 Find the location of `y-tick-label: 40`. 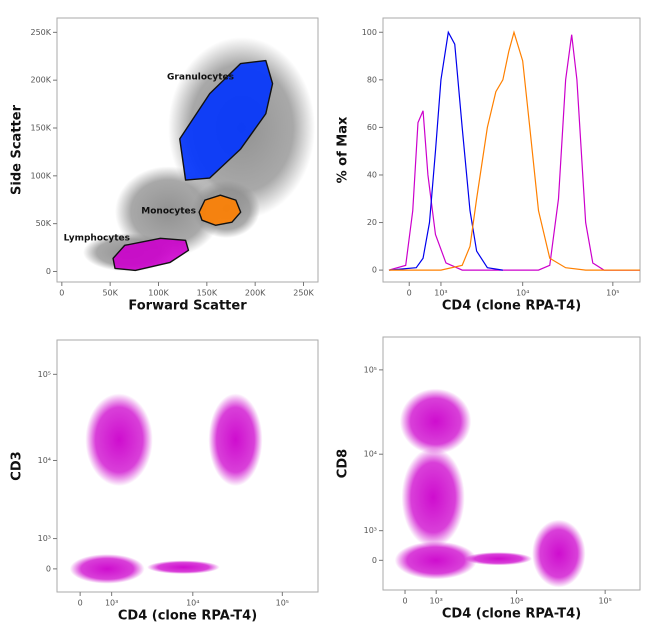

y-tick-label: 40 is located at coordinates (372, 174).